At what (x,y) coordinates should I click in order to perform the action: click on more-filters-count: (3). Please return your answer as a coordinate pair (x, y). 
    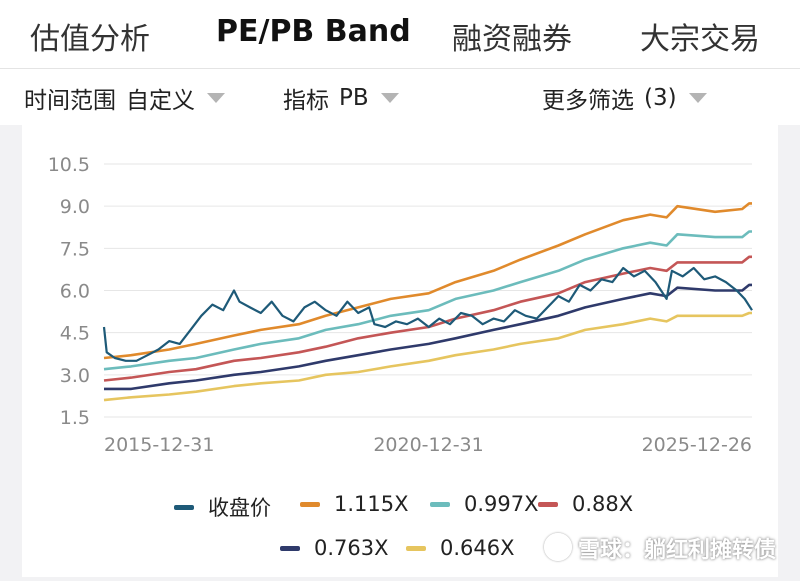
    Looking at the image, I should click on (660, 98).